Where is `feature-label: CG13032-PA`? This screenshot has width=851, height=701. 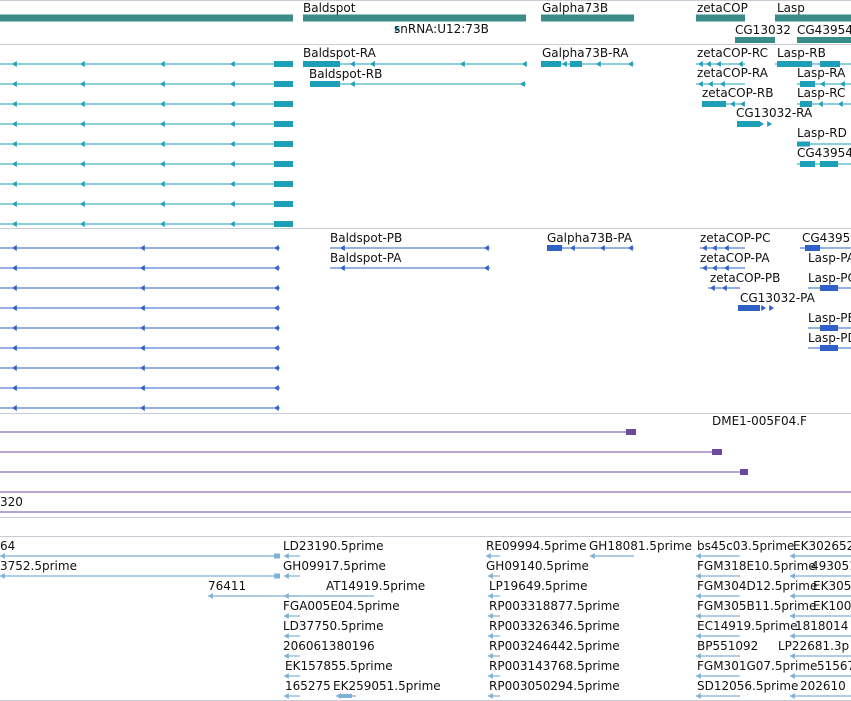 feature-label: CG13032-PA is located at coordinates (777, 298).